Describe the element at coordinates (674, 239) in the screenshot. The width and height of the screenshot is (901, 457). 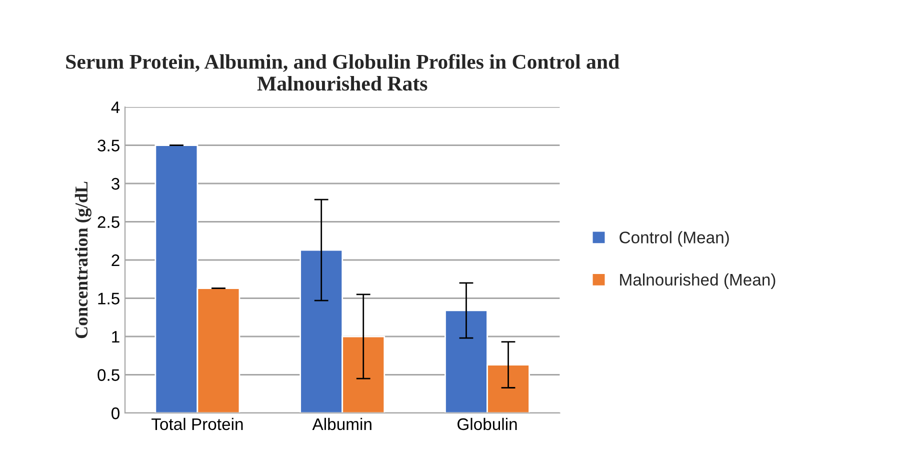
I see `legend-label: Control (Mean)` at that location.